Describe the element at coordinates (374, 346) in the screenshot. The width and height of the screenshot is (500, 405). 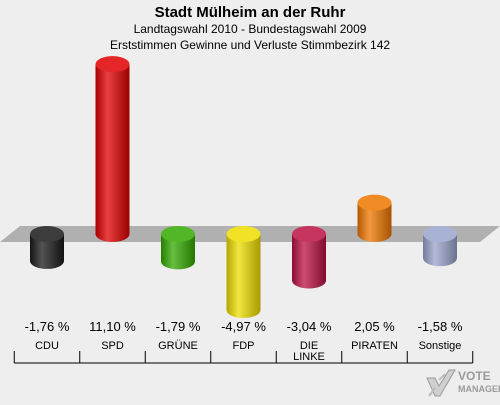
I see `category-label: PIRATEN` at that location.